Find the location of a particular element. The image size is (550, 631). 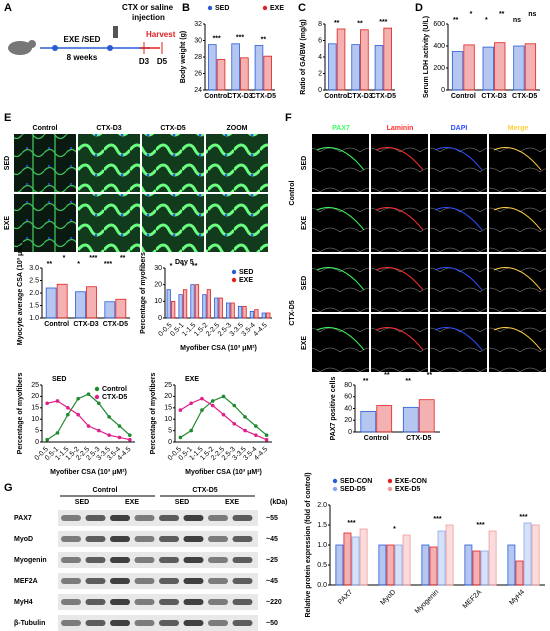

y-tick-label: 4 is located at coordinates (320, 57).